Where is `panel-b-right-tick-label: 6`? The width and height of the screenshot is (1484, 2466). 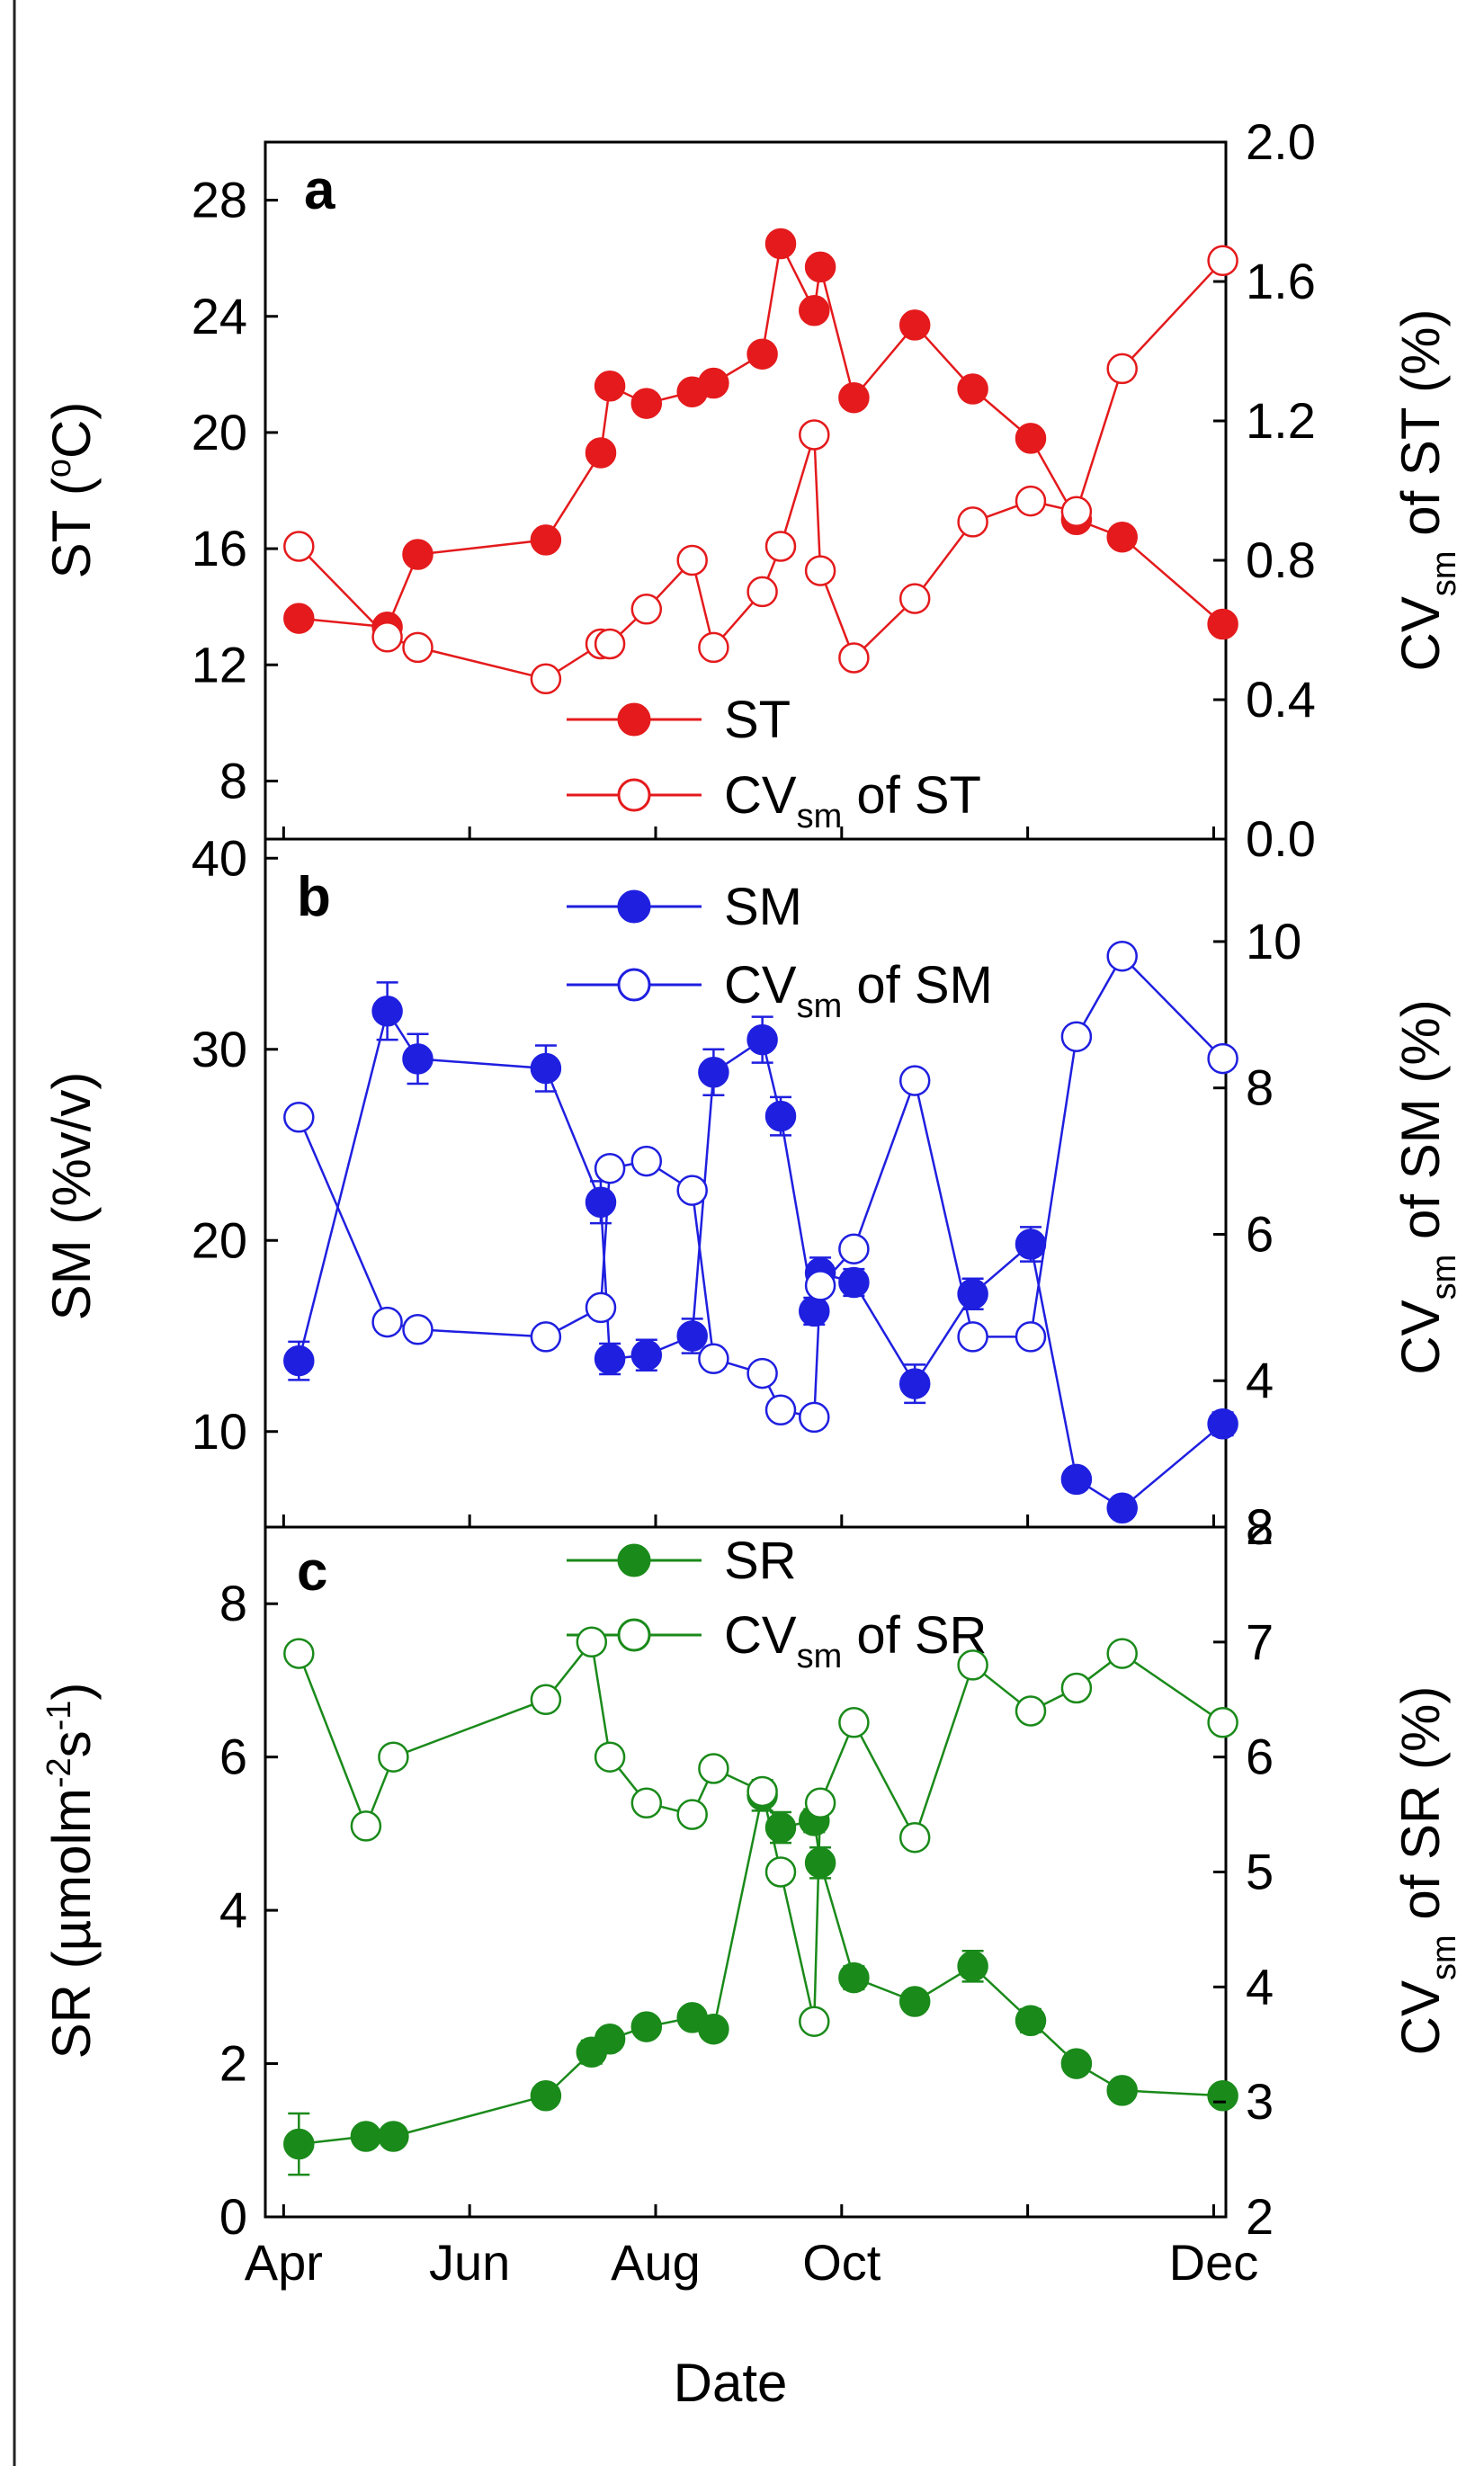 panel-b-right-tick-label: 6 is located at coordinates (1260, 1233).